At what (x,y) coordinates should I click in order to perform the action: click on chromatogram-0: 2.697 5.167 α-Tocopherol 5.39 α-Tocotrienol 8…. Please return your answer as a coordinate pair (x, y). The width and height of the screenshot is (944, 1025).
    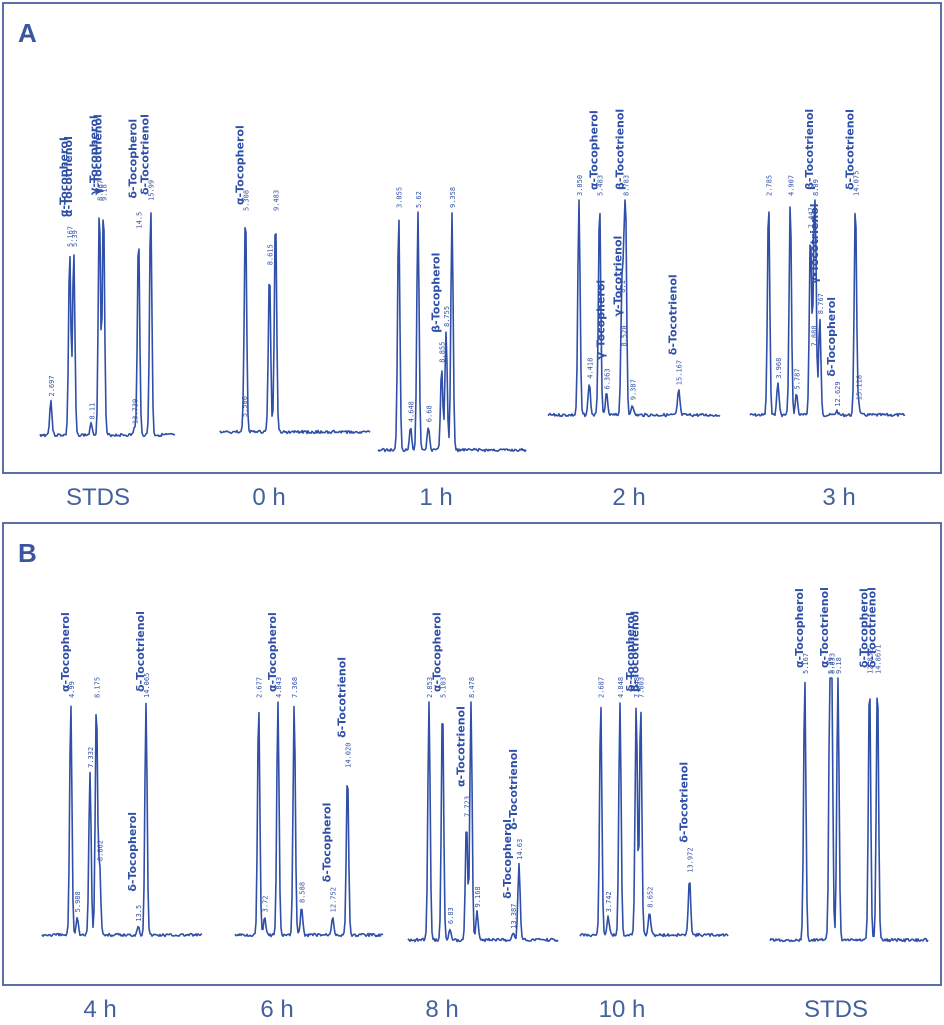
    Looking at the image, I should click on (107, 276).